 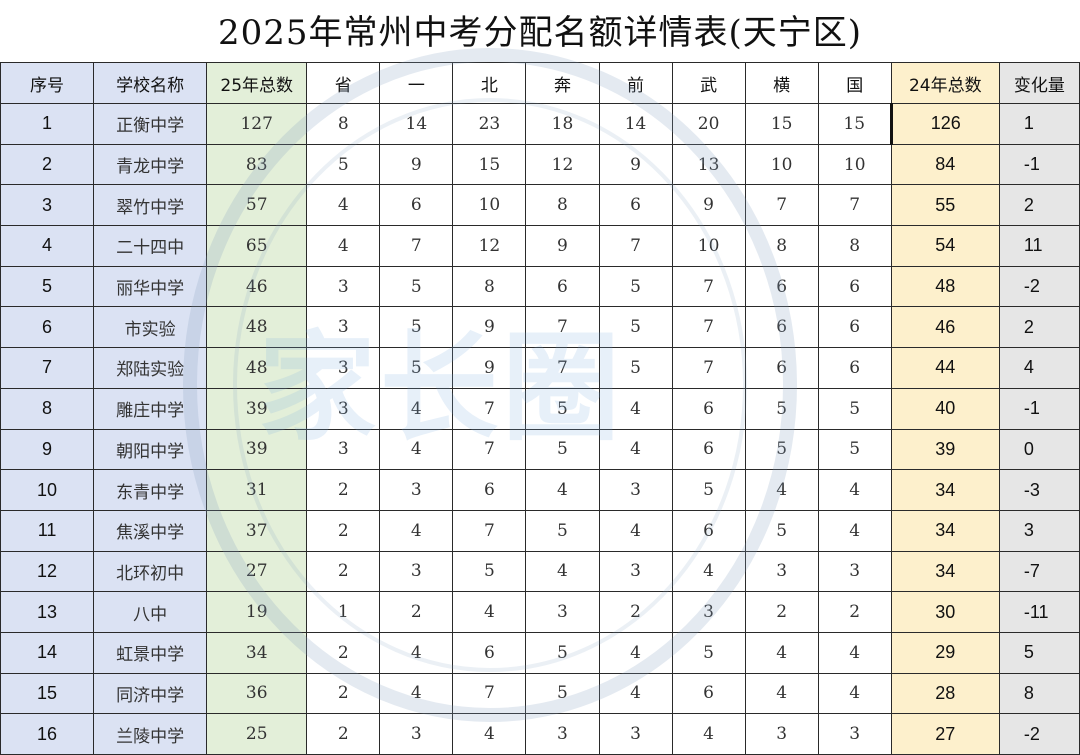 I want to click on cell-quota-bei: 5, so click(x=489, y=571).